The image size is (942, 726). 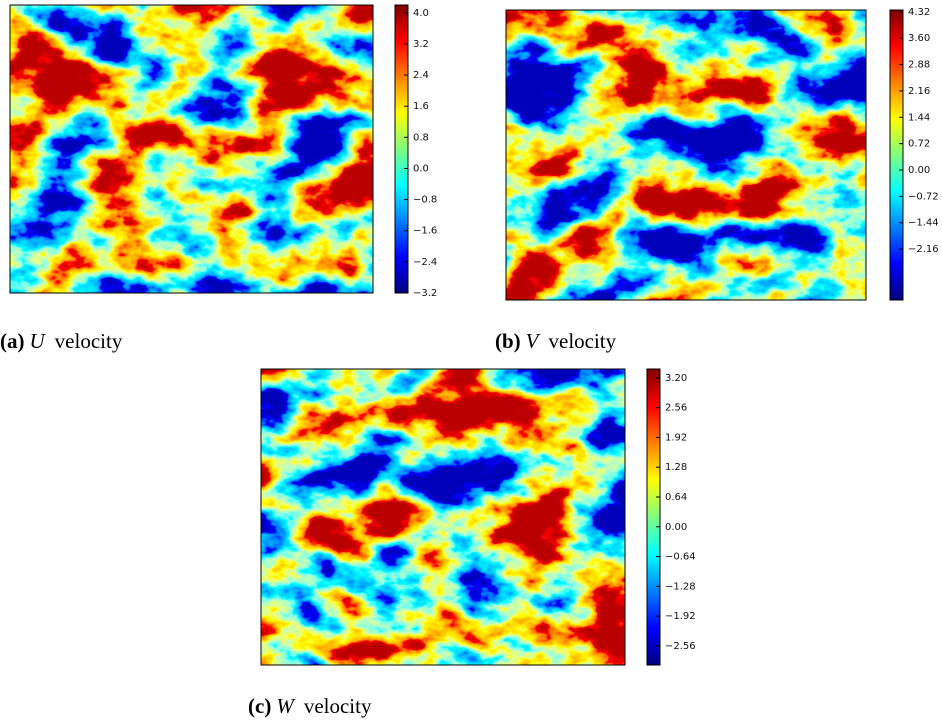 What do you see at coordinates (676, 467) in the screenshot?
I see `colorbar-tick-label: 1.28` at bounding box center [676, 467].